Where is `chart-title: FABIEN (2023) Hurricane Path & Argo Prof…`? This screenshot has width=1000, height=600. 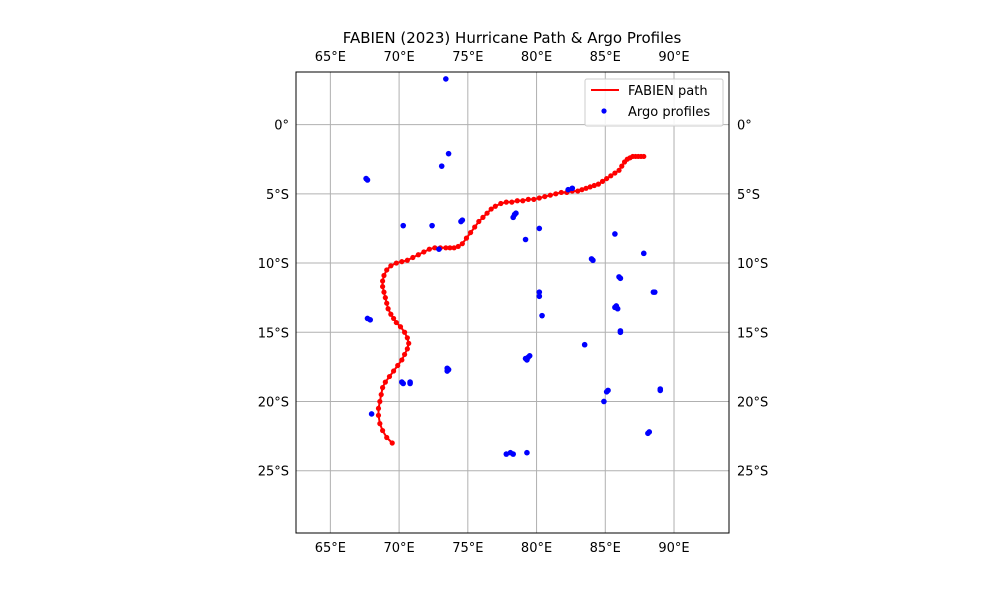 chart-title: FABIEN (2023) Hurricane Path & Argo Prof… is located at coordinates (512, 38).